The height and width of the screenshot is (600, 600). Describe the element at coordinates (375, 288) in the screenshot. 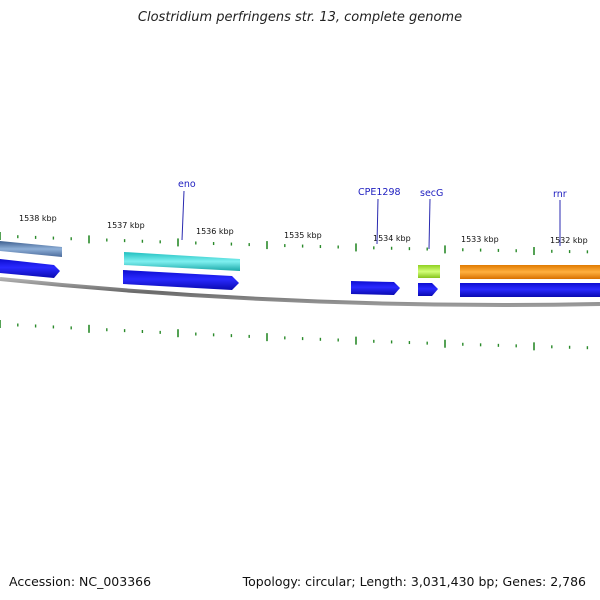

I see `cds-arrow-CPE1298` at that location.